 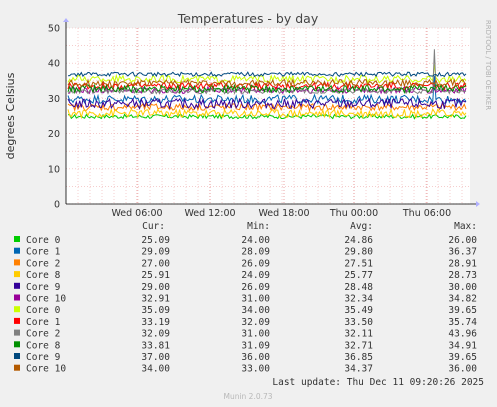 I want to click on legend-cur: 32.91, so click(x=155, y=299).